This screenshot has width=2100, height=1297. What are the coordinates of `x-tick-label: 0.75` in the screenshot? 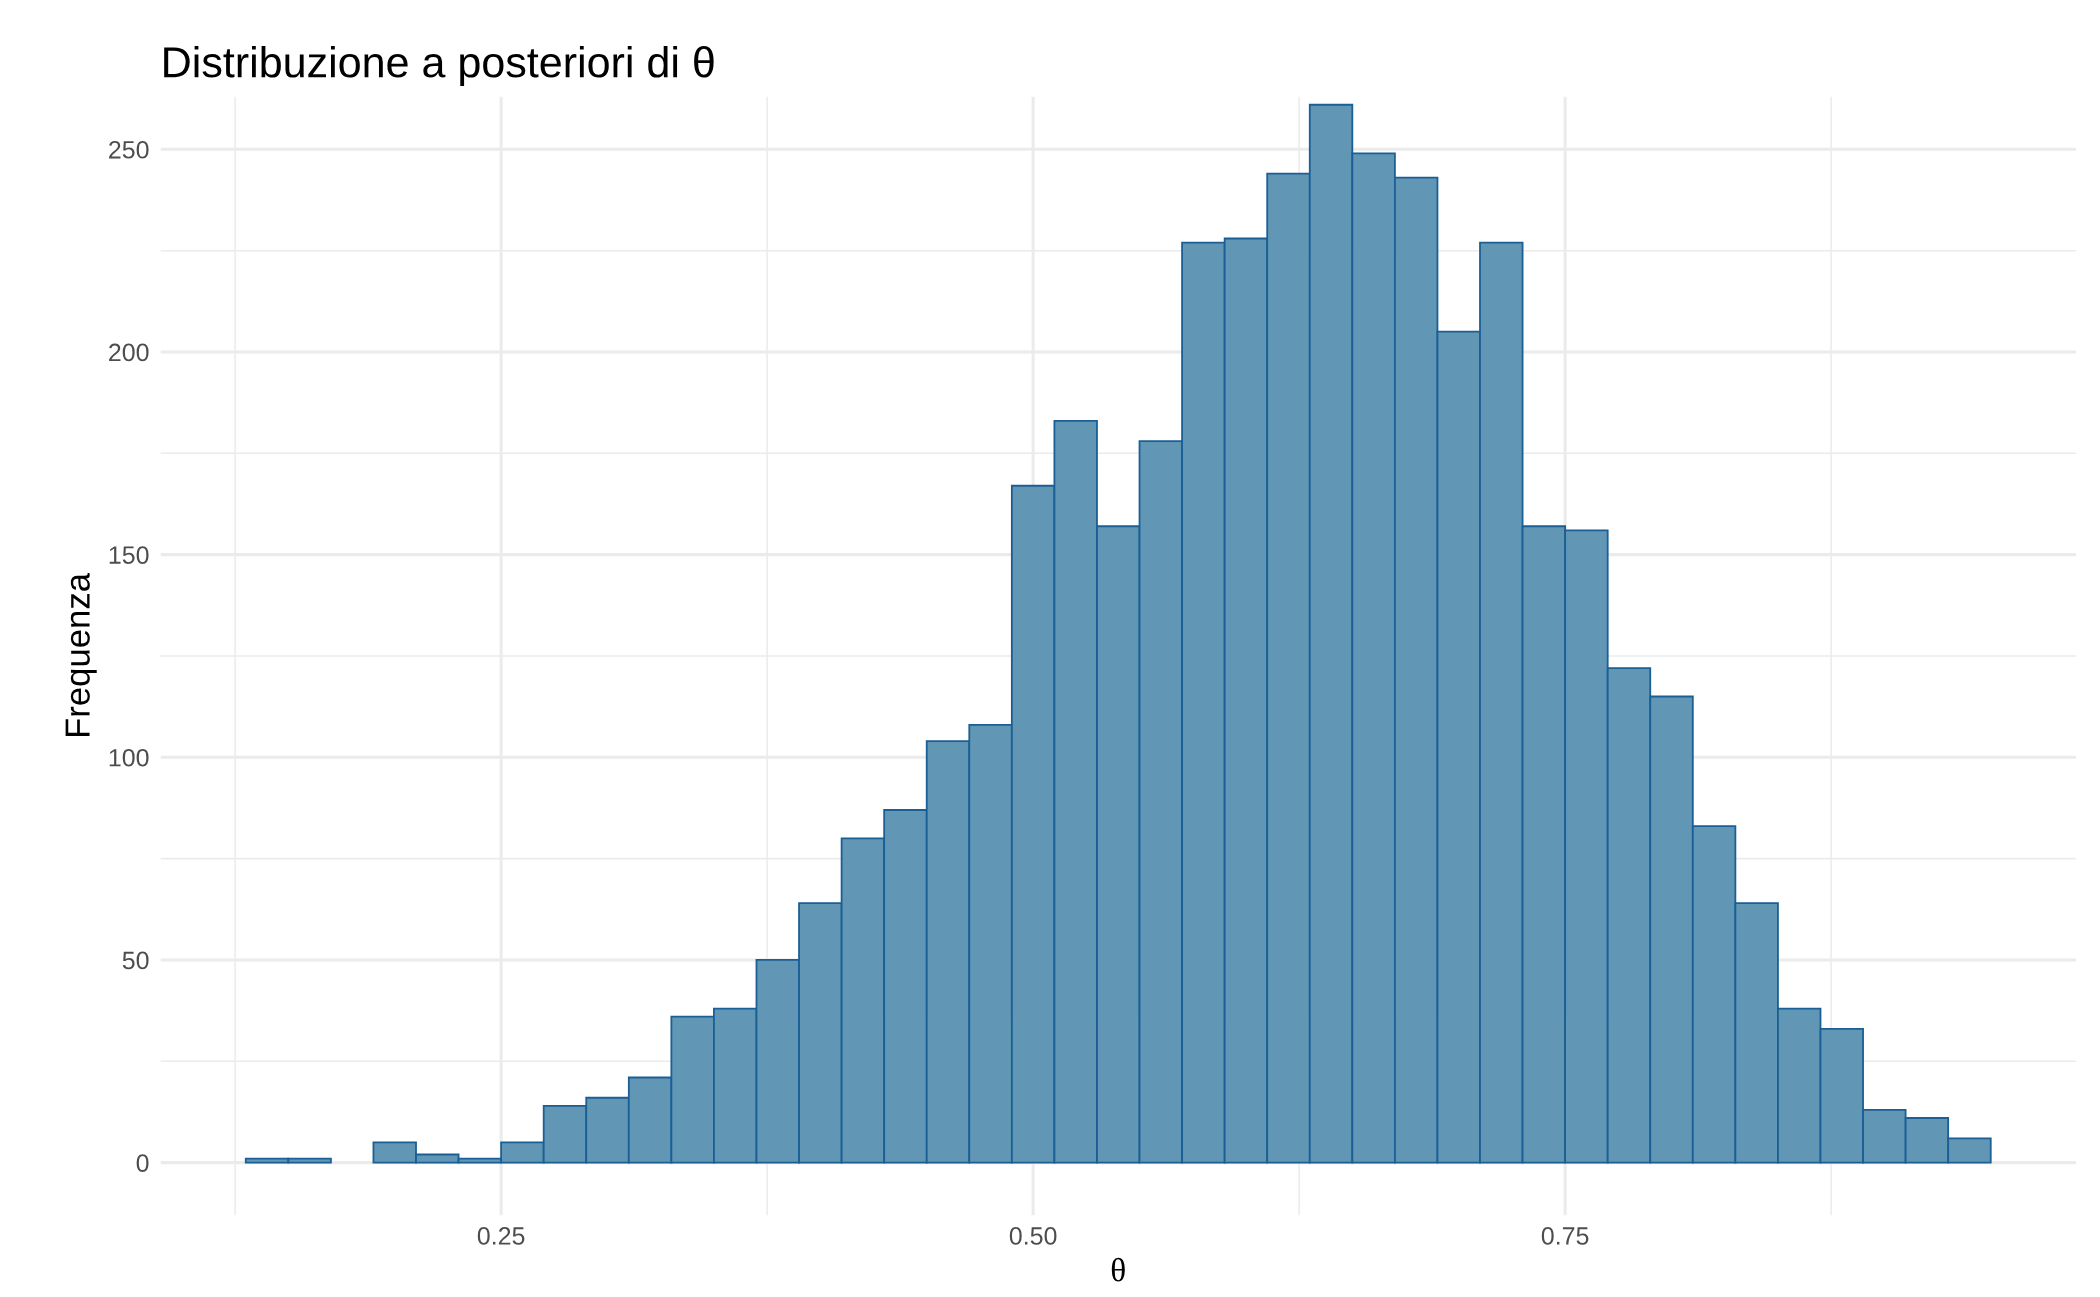 It's located at (1565, 1236).